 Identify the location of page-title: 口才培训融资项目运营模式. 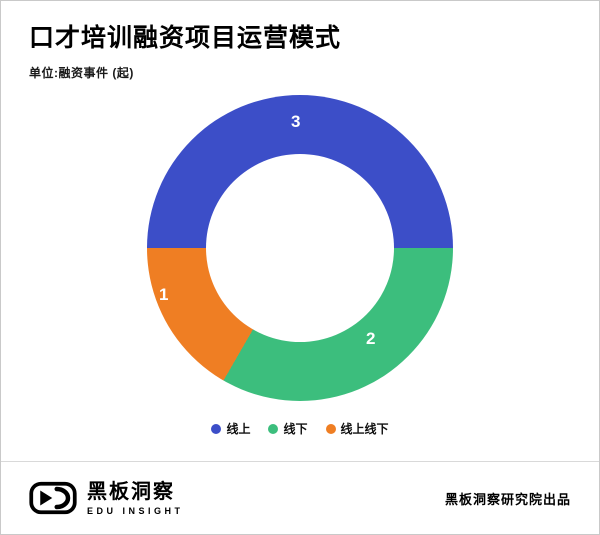
(185, 38).